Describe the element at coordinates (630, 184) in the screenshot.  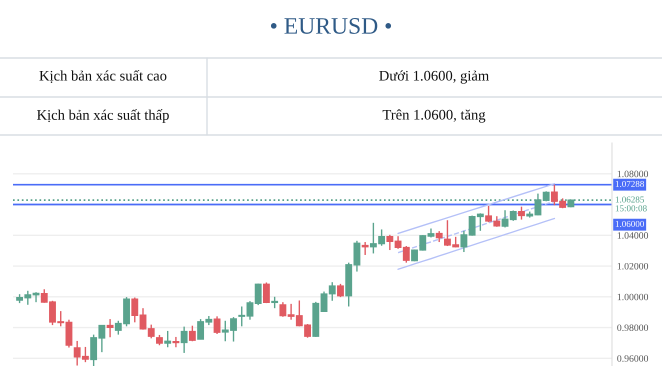
I see `ref-line-label: 1.07288` at that location.